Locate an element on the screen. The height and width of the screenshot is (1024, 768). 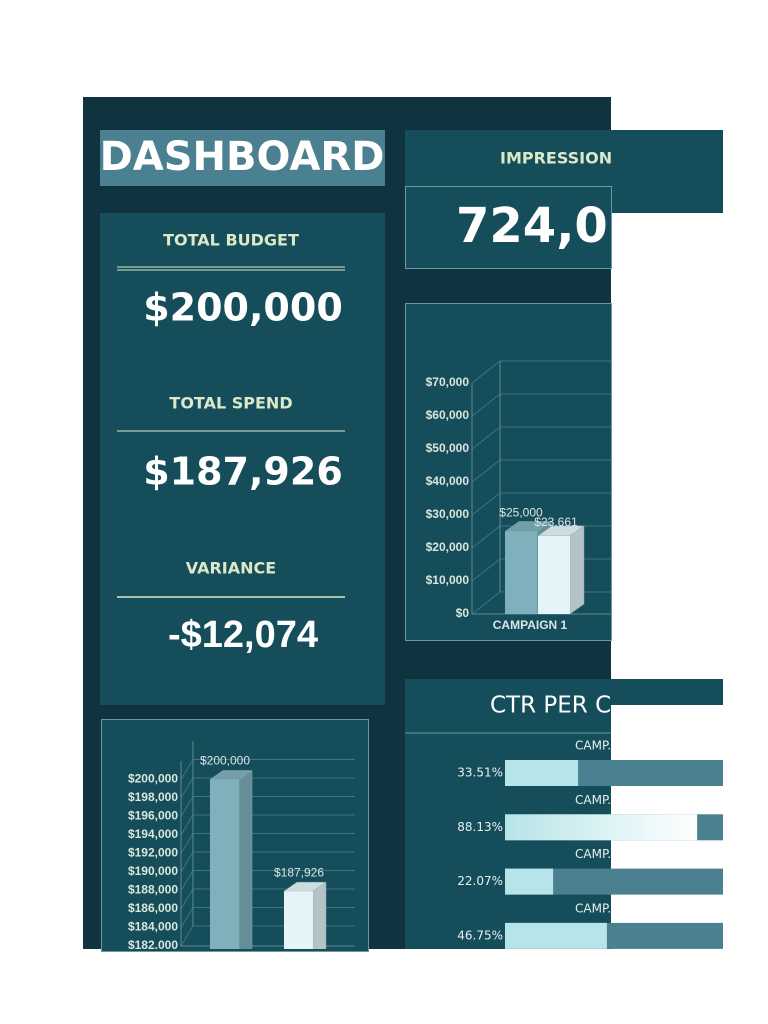
y-tick-label: $196,000 is located at coordinates (153, 816).